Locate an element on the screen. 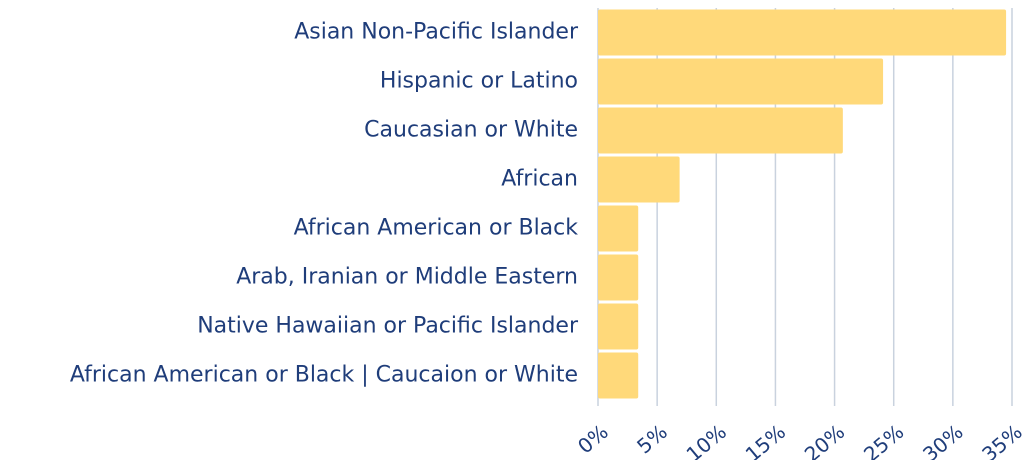  x-tick-label: 5% is located at coordinates (652, 439).